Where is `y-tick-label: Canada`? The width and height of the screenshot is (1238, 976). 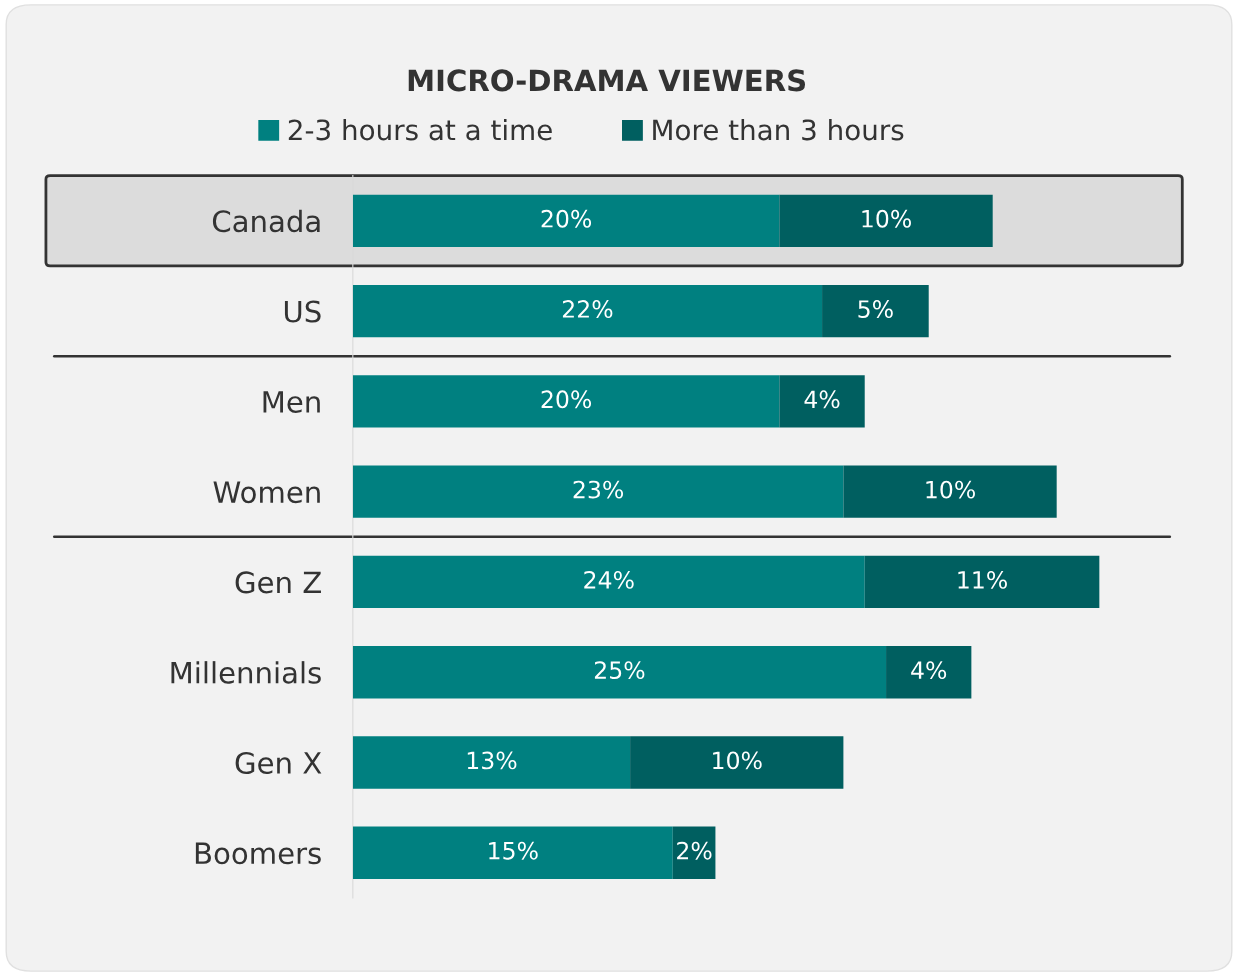 y-tick-label: Canada is located at coordinates (266, 221).